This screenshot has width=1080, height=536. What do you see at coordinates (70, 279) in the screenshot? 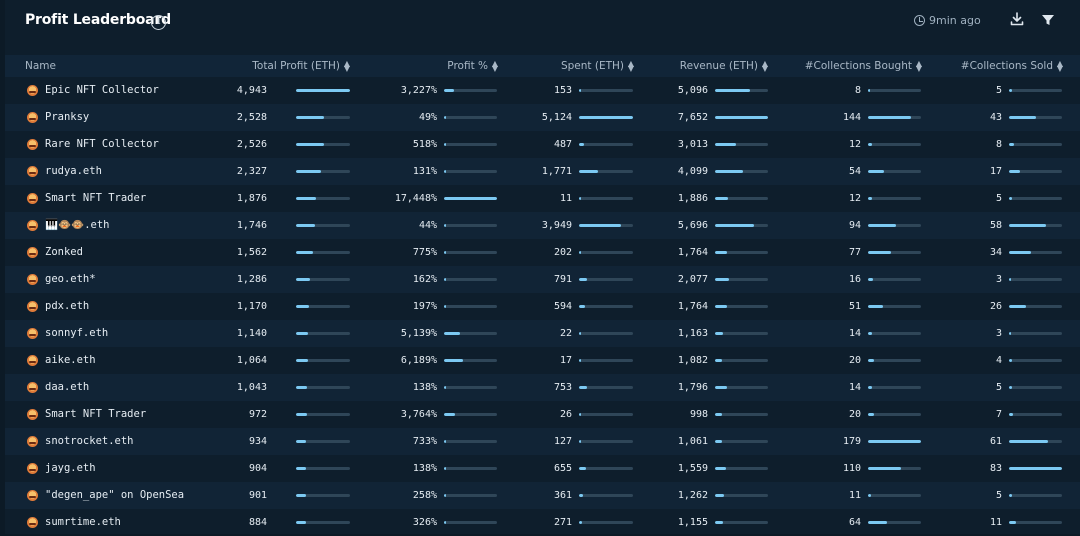
I see `trader-name: geo.eth*` at bounding box center [70, 279].